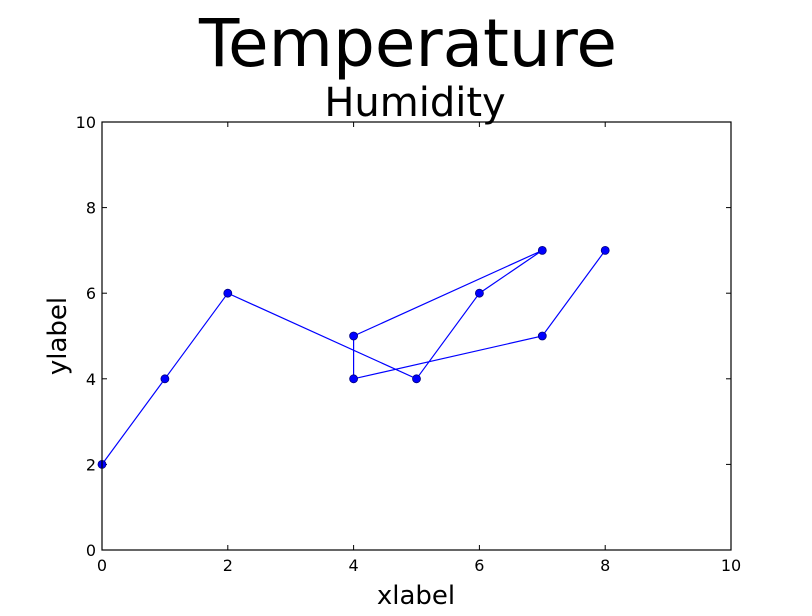 The height and width of the screenshot is (616, 812). Describe the element at coordinates (354, 565) in the screenshot. I see `x-tick-label: 4` at that location.